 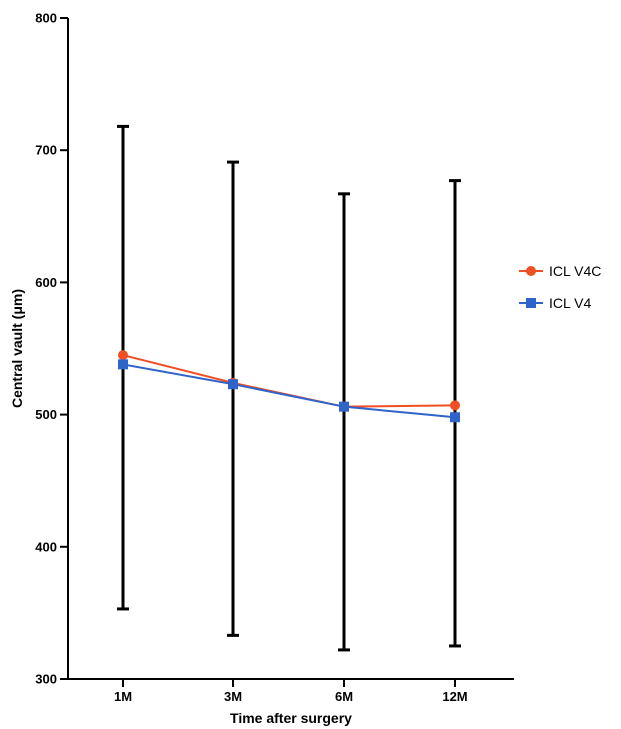 What do you see at coordinates (454, 696) in the screenshot?
I see `x-tick-label: 12M` at bounding box center [454, 696].